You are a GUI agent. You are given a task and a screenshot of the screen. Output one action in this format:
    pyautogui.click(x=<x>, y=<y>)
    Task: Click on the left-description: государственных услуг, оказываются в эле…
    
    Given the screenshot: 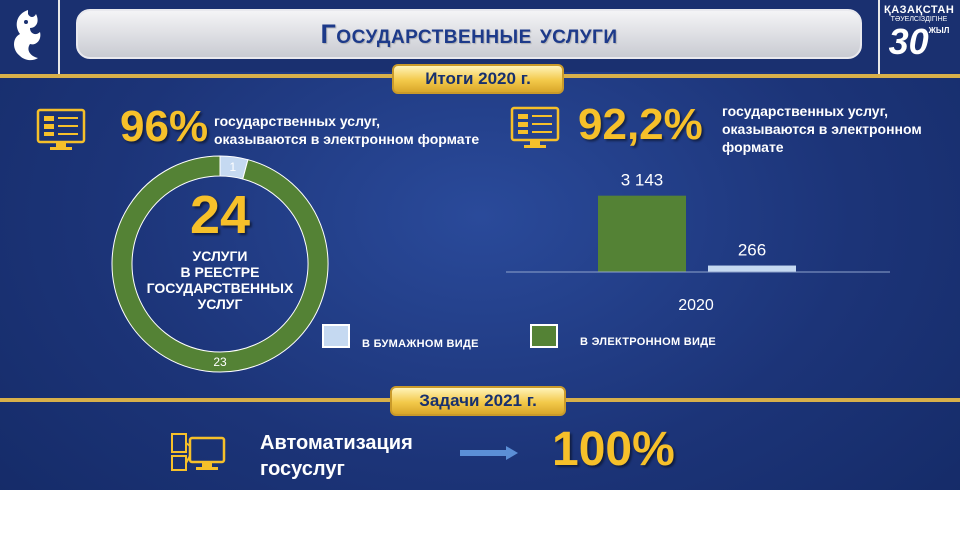 What is the action you would take?
    pyautogui.click(x=346, y=130)
    